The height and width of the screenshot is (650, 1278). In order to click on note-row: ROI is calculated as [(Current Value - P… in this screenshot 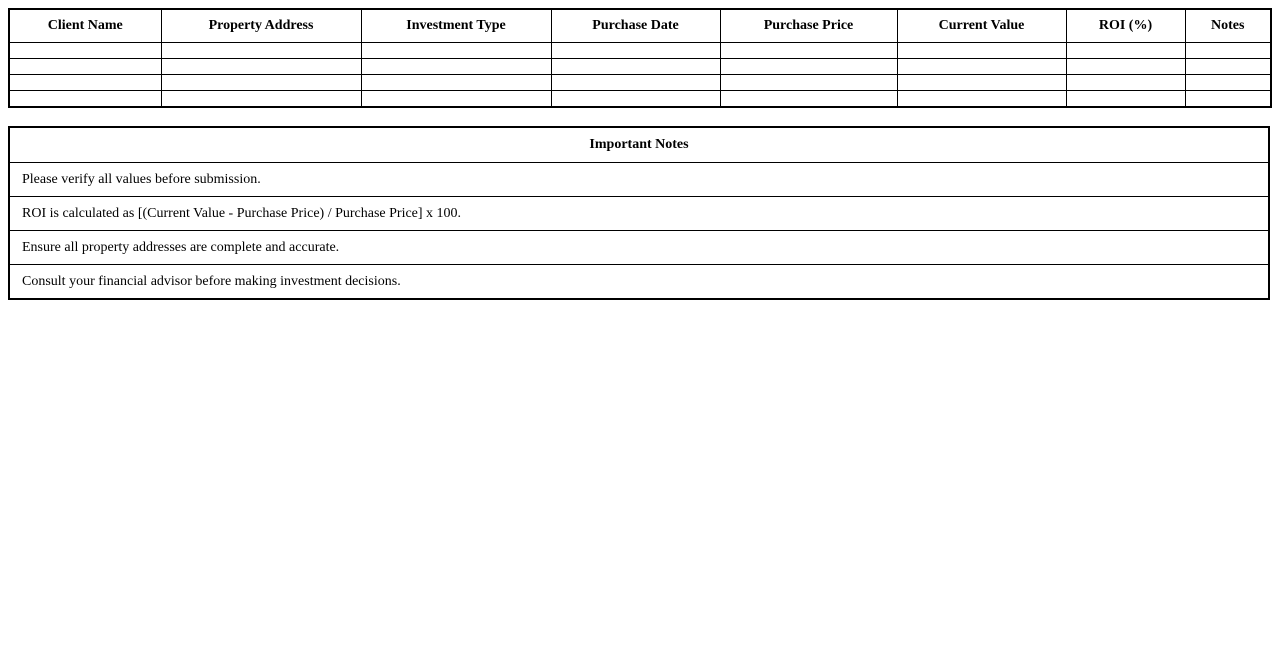, I will do `click(639, 213)`.